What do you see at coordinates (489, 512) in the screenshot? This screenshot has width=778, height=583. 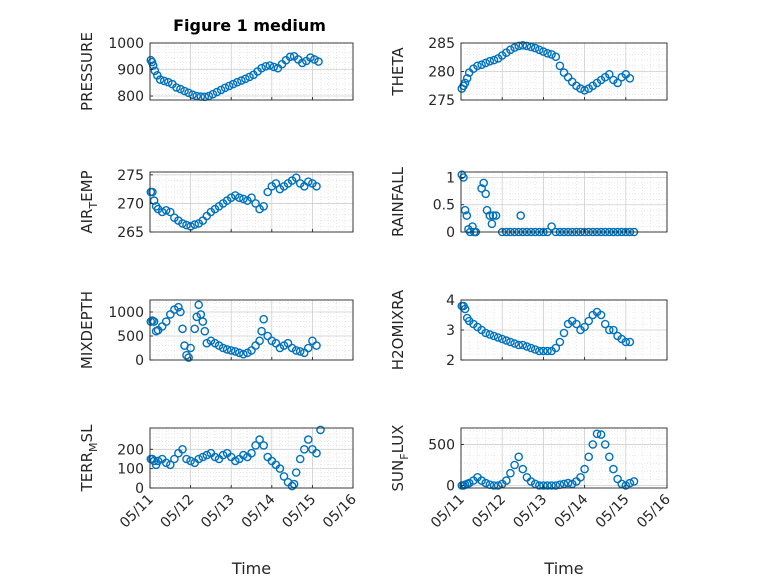 I see `x-tick-label: 05/12` at bounding box center [489, 512].